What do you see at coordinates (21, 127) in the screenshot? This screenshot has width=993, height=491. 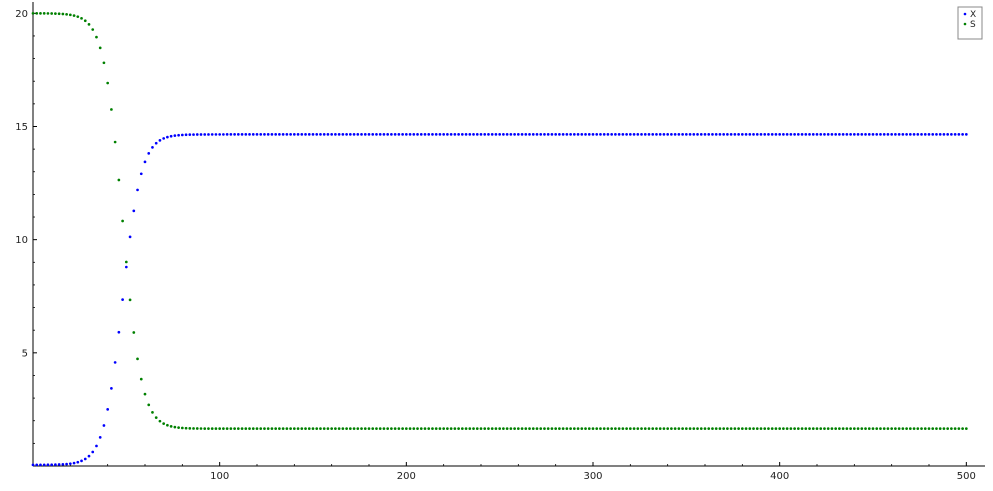 I see `y-tick-label: 15` at bounding box center [21, 127].